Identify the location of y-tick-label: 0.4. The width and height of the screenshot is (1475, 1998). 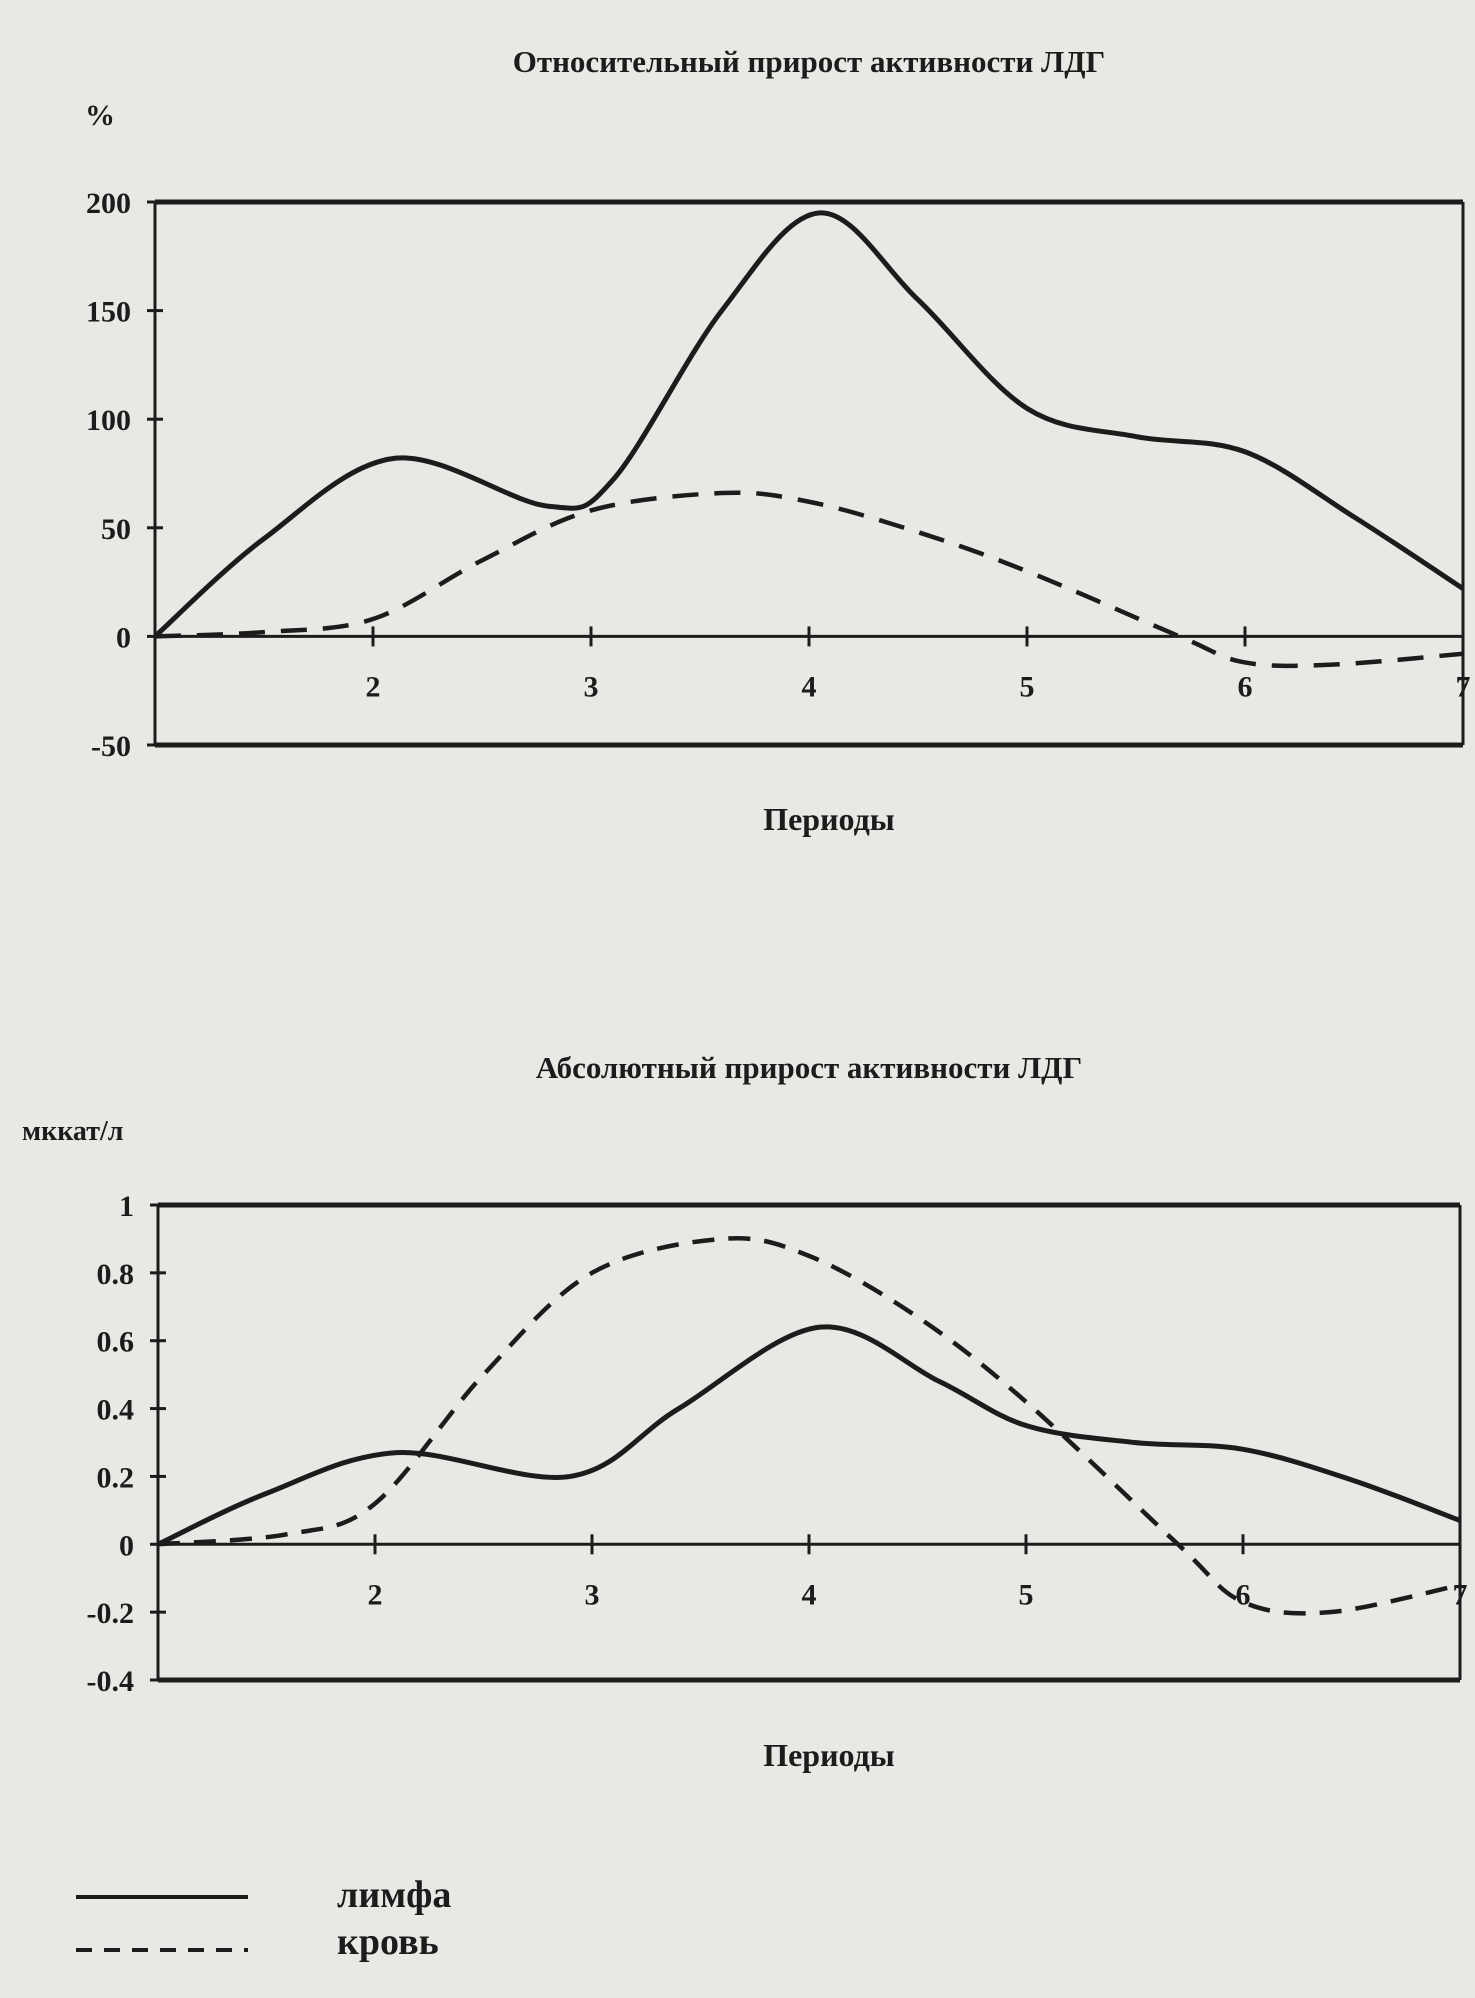
(116, 1410).